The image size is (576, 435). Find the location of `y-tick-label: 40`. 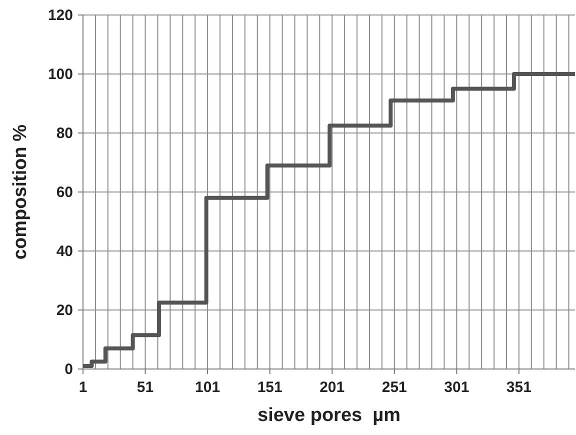

y-tick-label: 40 is located at coordinates (64, 251).